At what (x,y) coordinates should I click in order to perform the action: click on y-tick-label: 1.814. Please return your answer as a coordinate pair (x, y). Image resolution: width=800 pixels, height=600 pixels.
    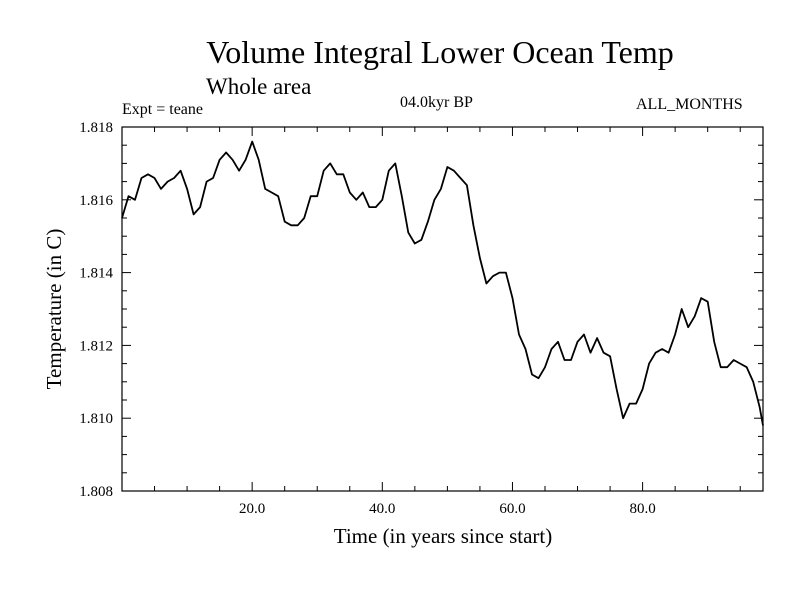
    Looking at the image, I should click on (96, 274).